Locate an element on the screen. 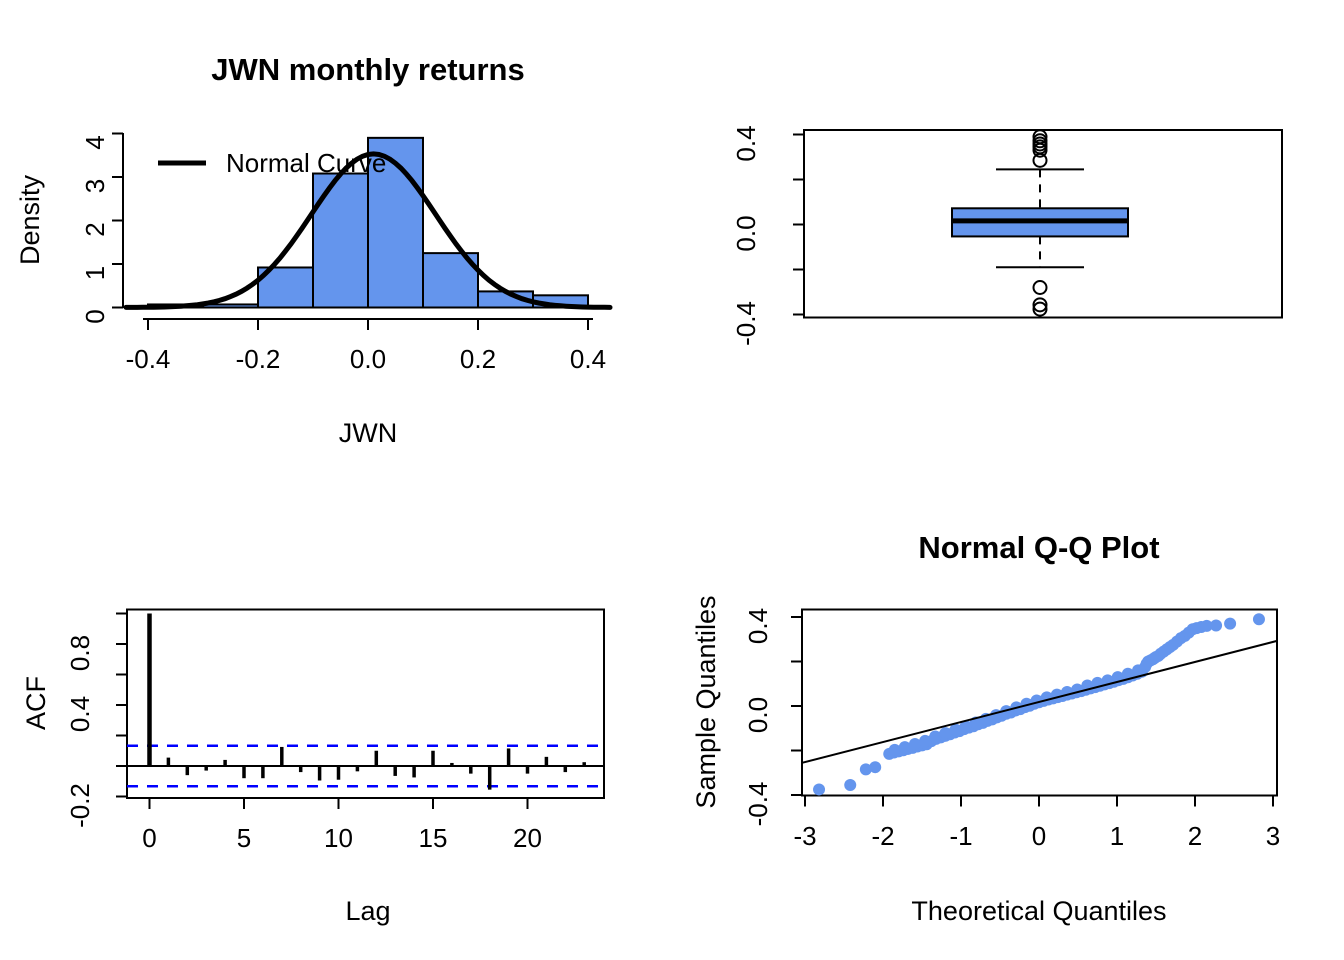  x-tick-label: 5 is located at coordinates (244, 838).